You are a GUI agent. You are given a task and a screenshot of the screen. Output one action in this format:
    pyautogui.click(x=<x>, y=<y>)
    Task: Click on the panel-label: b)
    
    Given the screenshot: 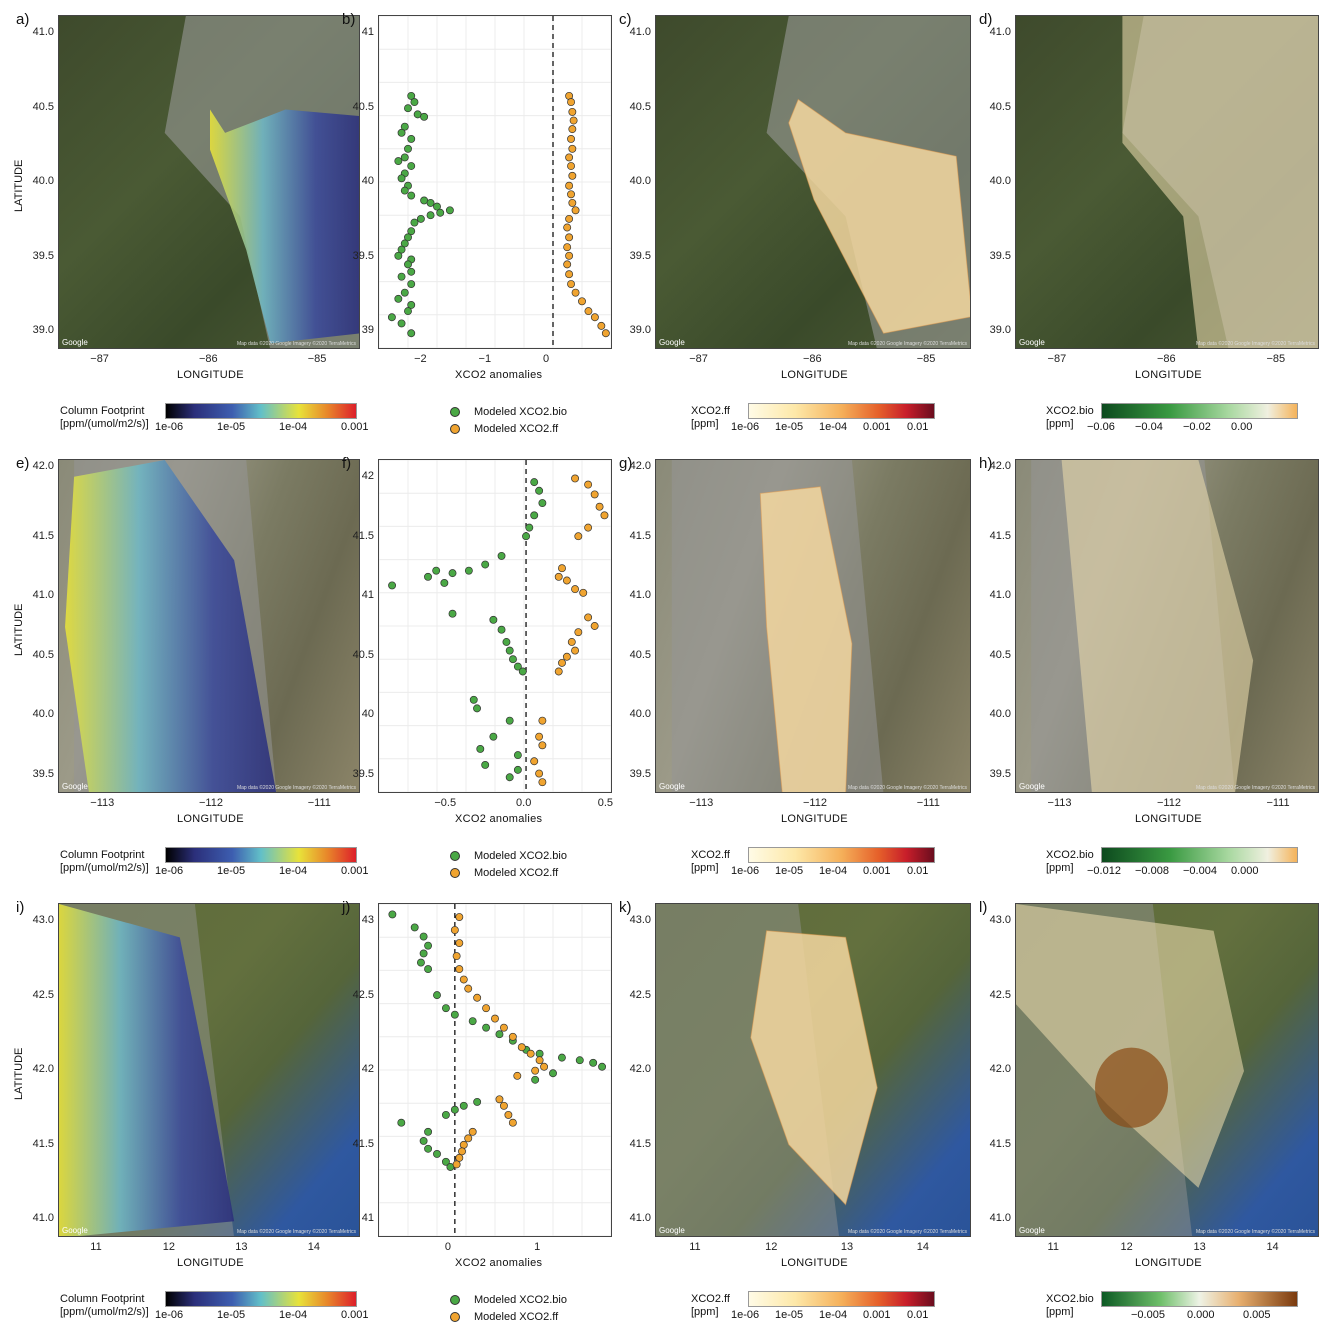 What is the action you would take?
    pyautogui.click(x=349, y=19)
    